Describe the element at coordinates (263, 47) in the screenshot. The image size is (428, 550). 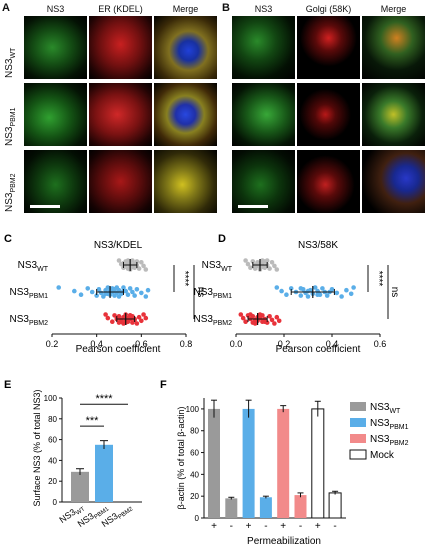
I see `micrograph-b-wt-ns3` at that location.